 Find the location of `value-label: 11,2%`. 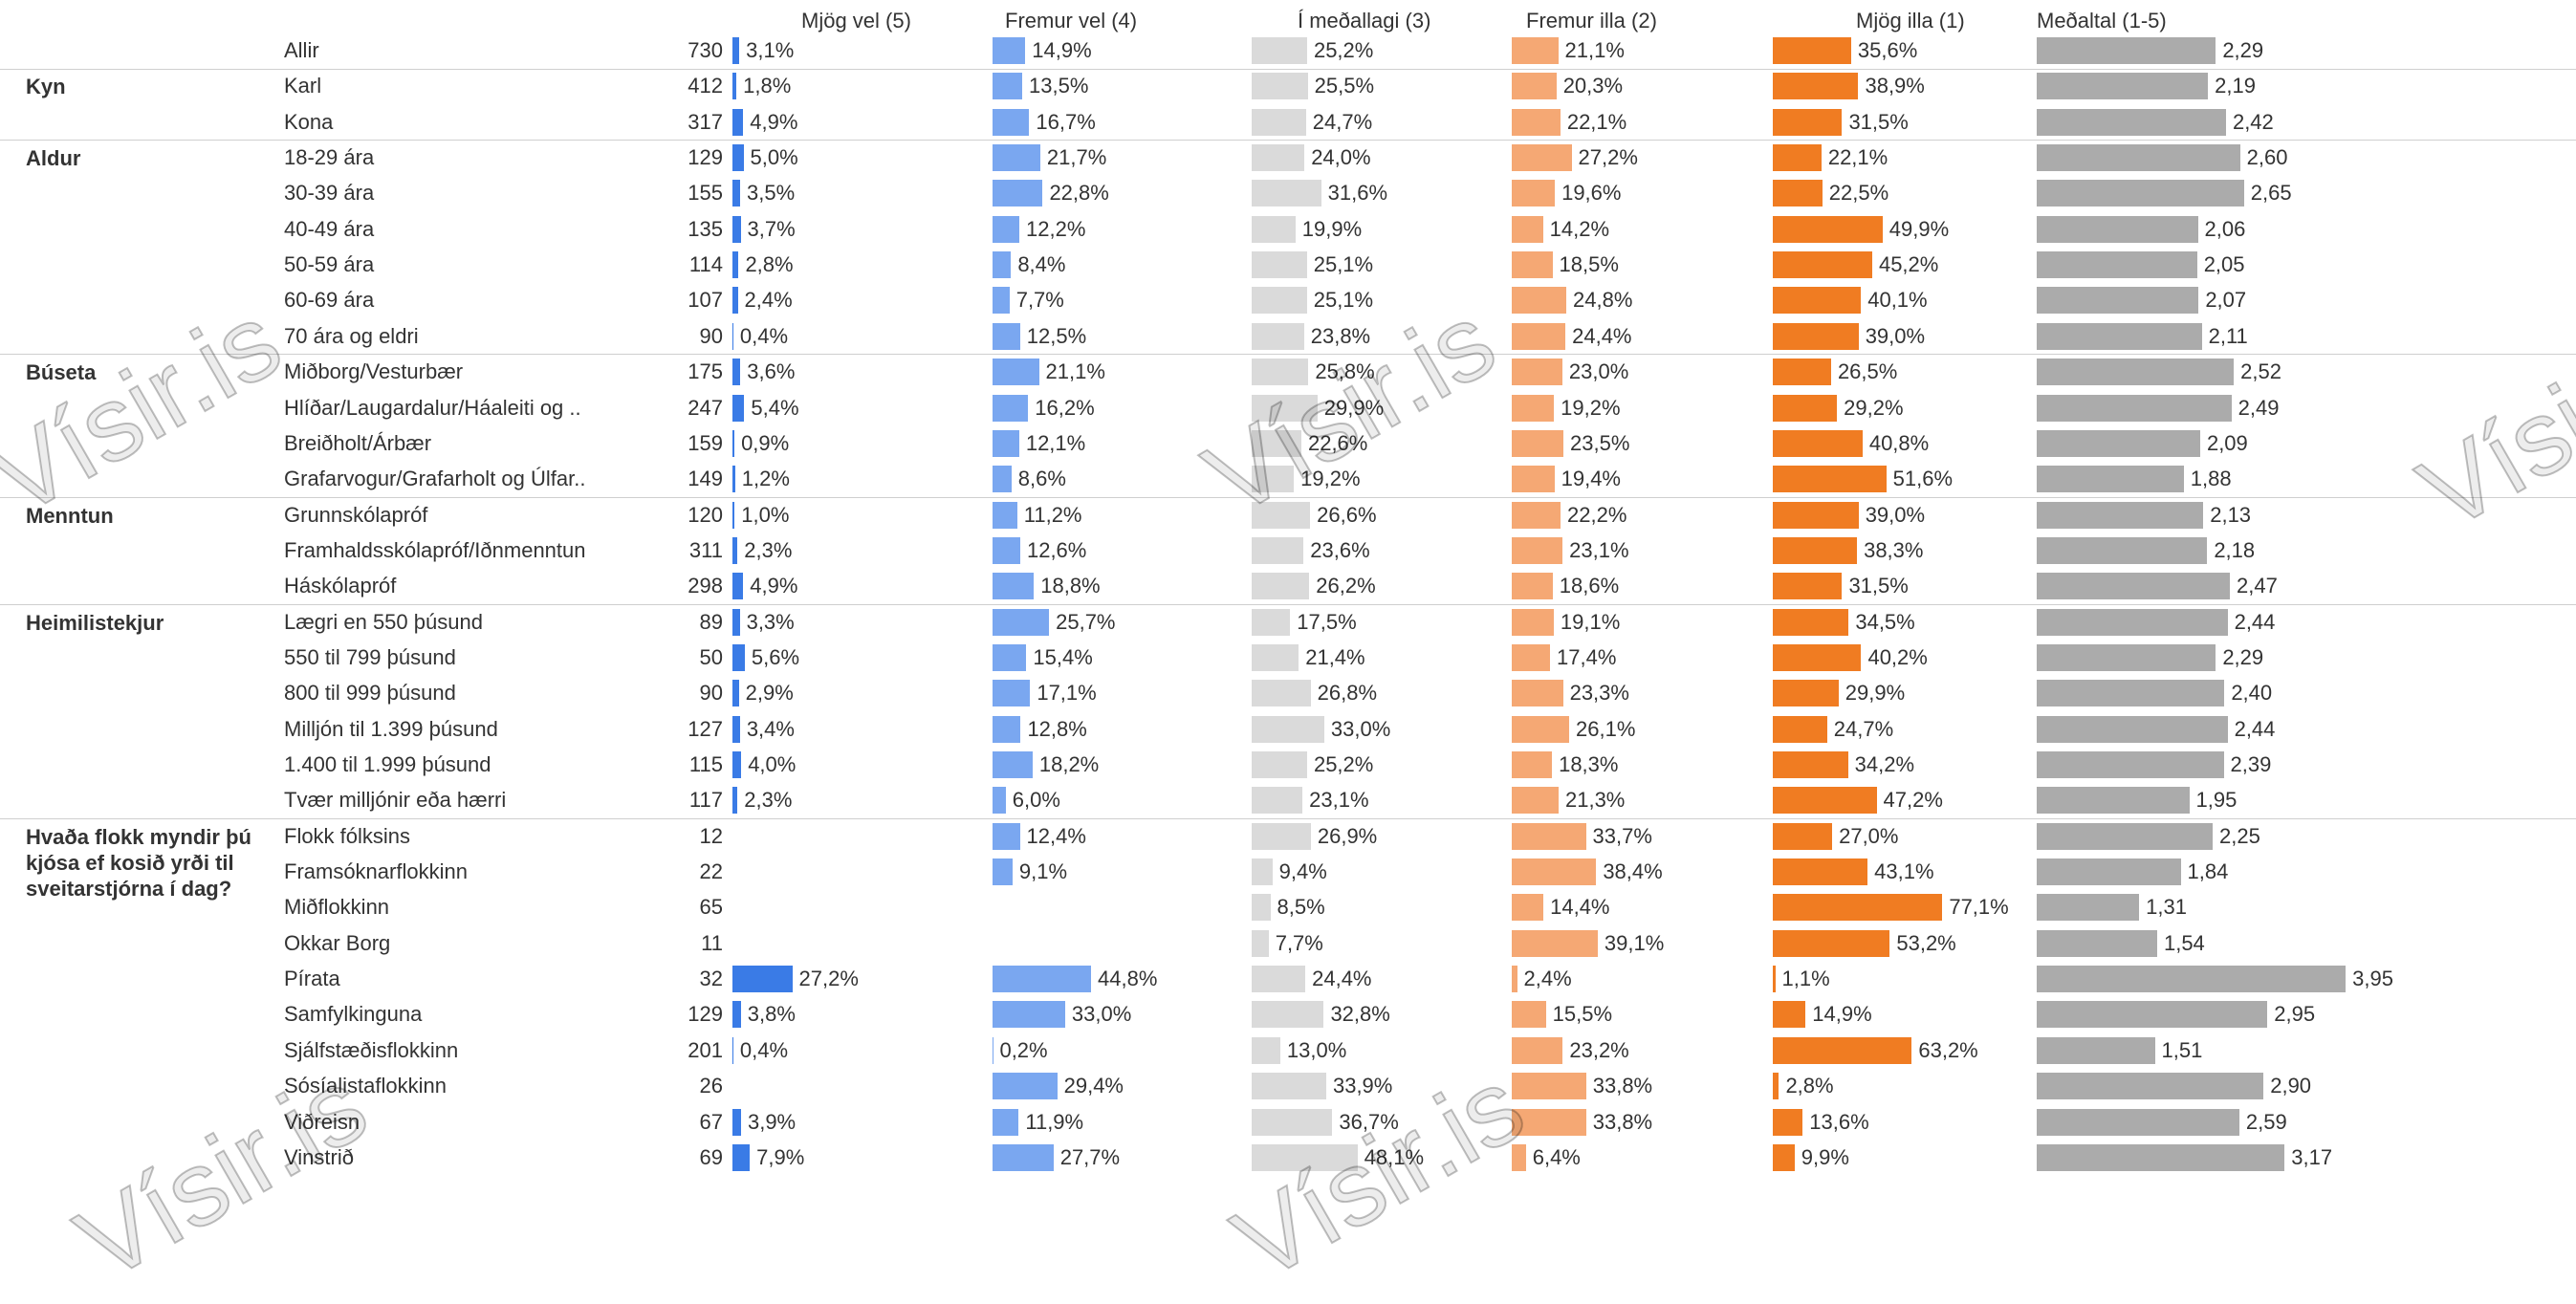

value-label: 11,2% is located at coordinates (1052, 514).